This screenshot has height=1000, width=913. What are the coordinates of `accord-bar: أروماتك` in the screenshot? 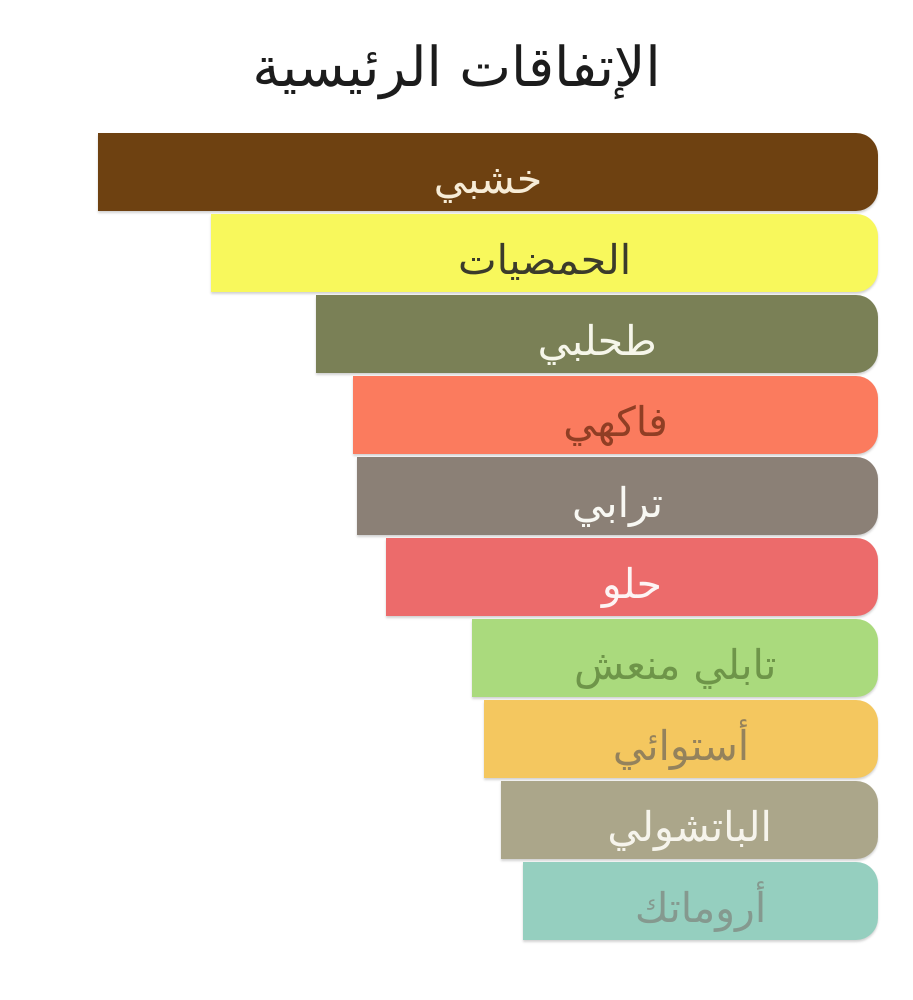 It's located at (700, 901).